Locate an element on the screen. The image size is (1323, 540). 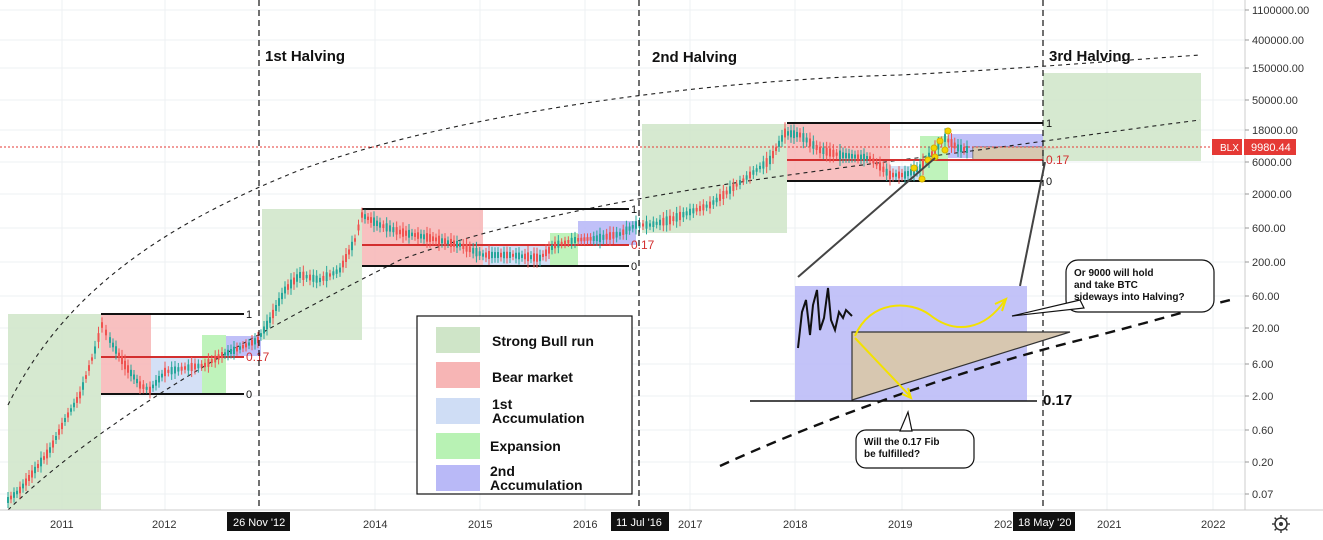
x-tick-label: 2018 is located at coordinates (795, 525).